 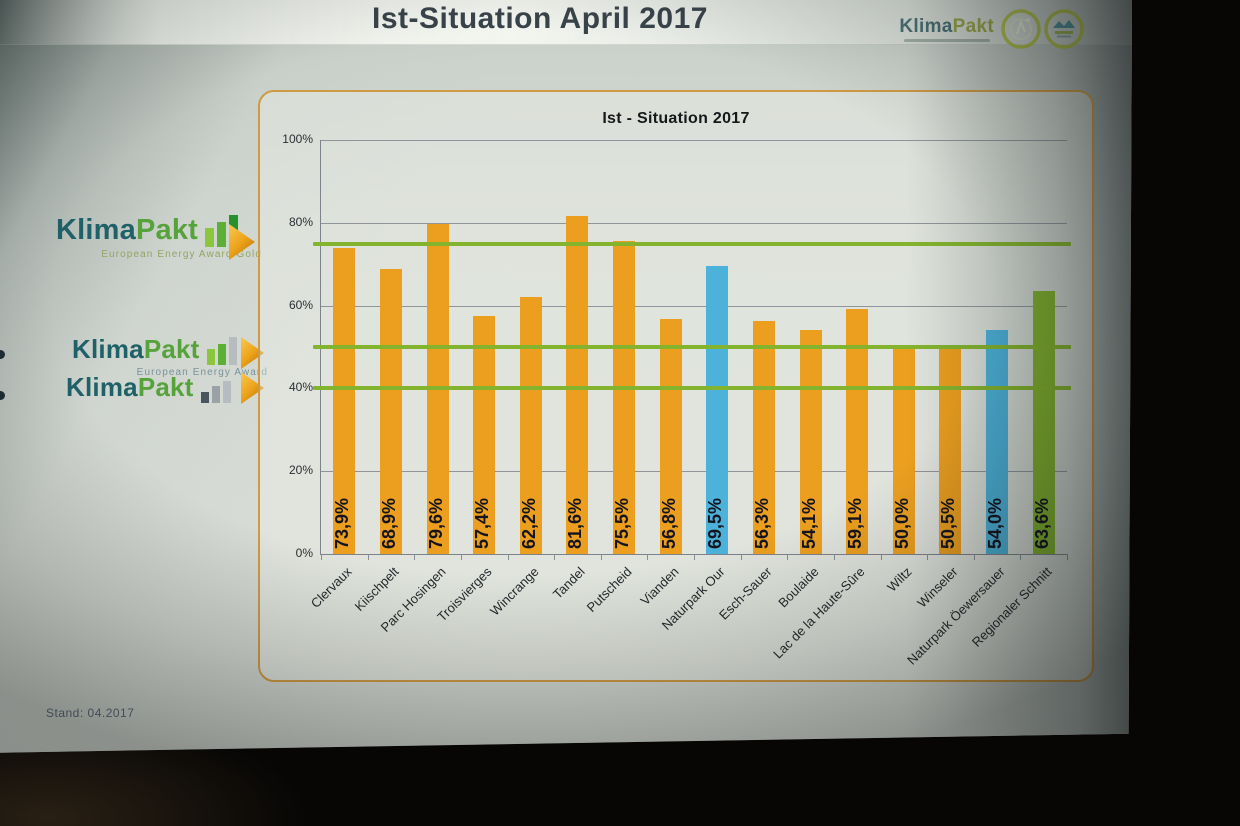 I want to click on eea-badge-icon, so click(x=1021, y=29).